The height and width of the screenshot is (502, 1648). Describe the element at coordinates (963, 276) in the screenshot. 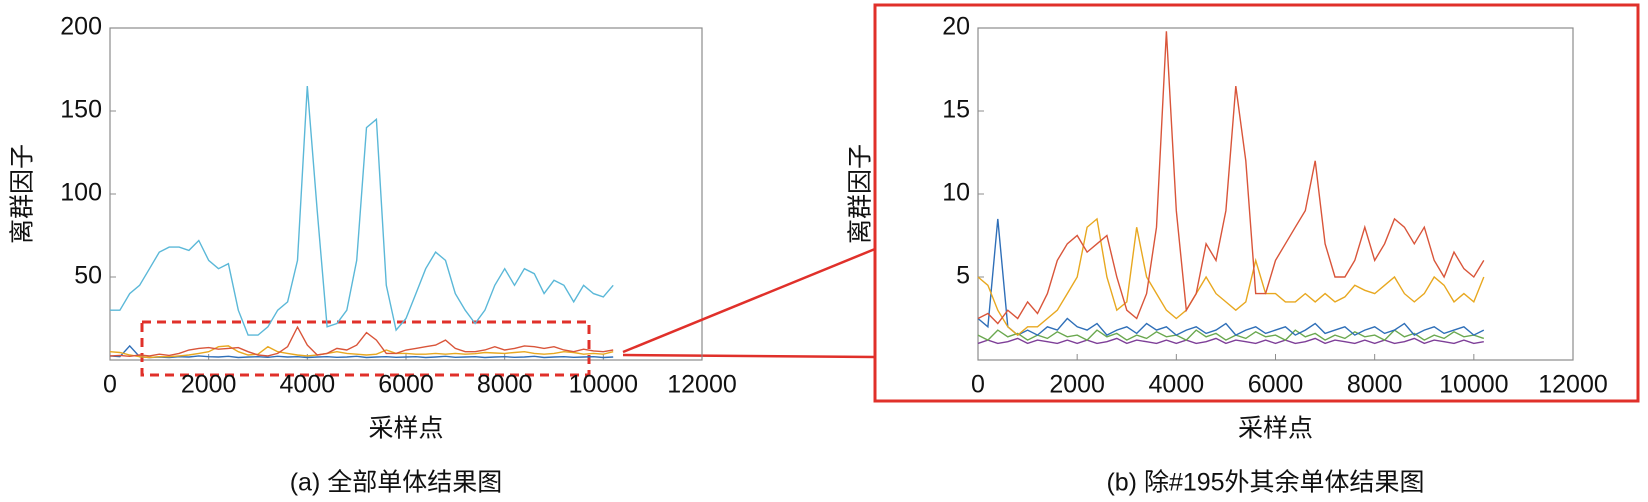

I see `y-tick-label: 5` at that location.